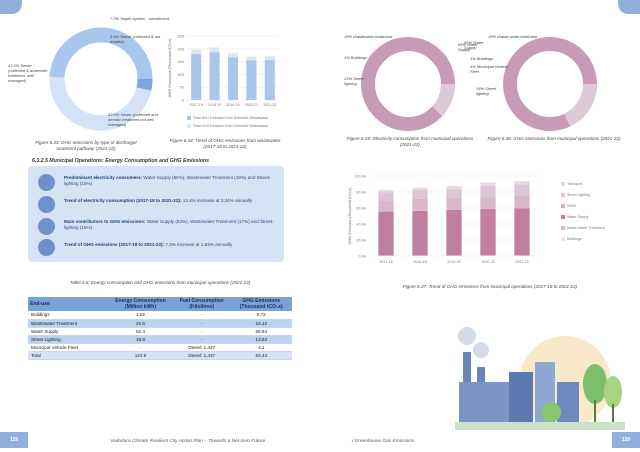 The image size is (640, 452). What do you see at coordinates (140, 304) in the screenshot?
I see `table-header: Energy Consumption (Million kWh)` at bounding box center [140, 304].